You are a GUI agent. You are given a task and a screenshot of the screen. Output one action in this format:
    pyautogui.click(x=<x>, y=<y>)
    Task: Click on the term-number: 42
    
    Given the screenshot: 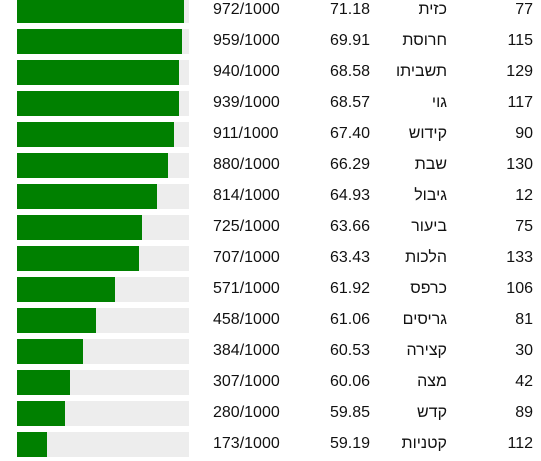 What is the action you would take?
    pyautogui.click(x=524, y=381)
    